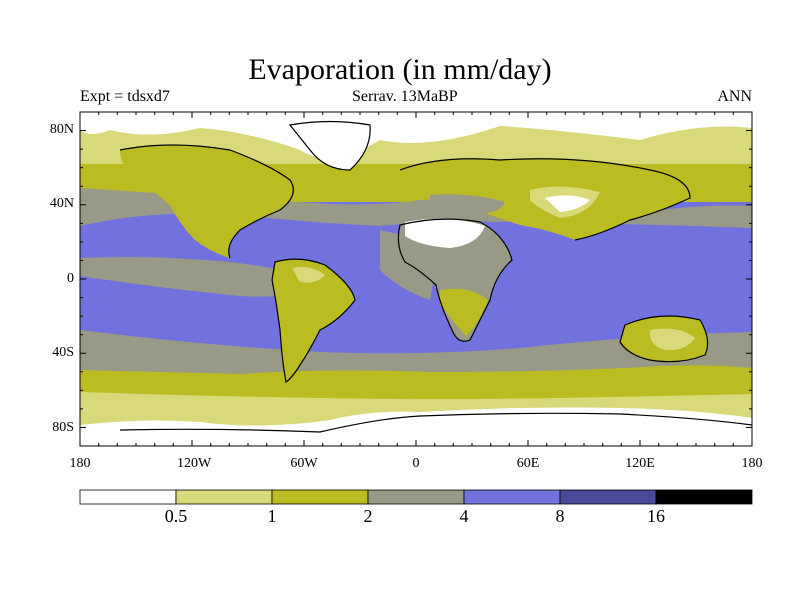 This screenshot has height=600, width=800. I want to click on africa-coastline, so click(455, 280).